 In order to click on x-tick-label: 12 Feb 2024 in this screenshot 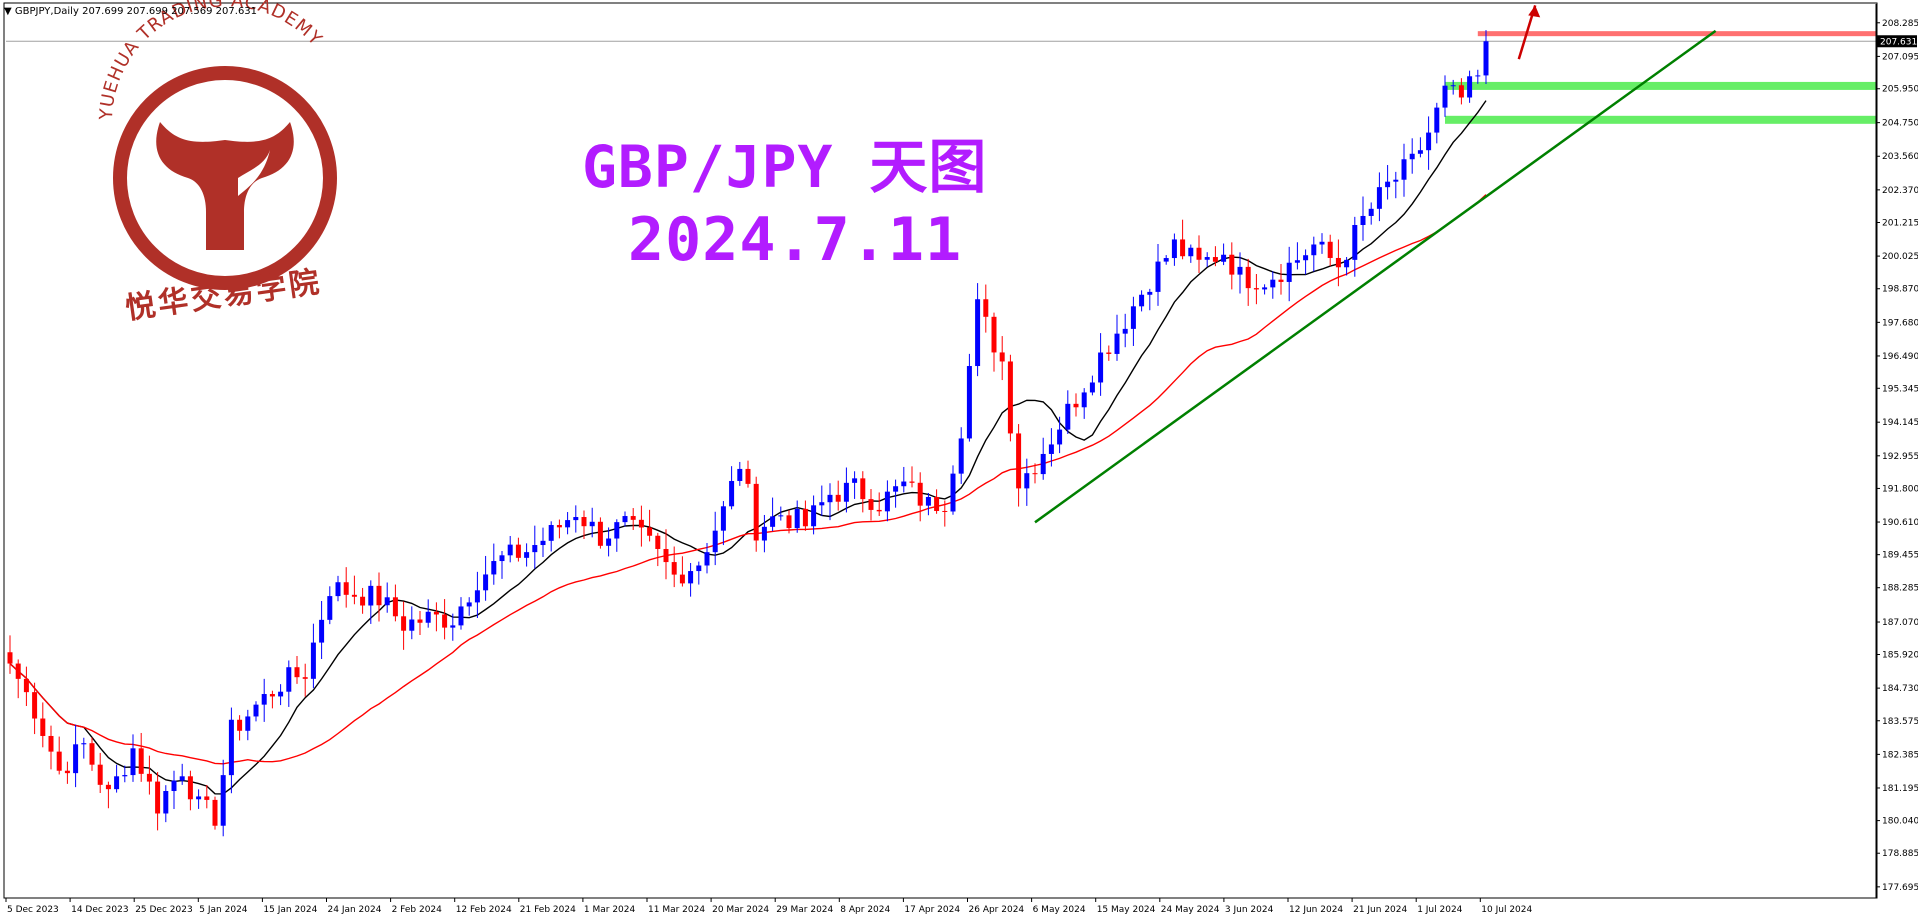, I will do `click(484, 910)`.